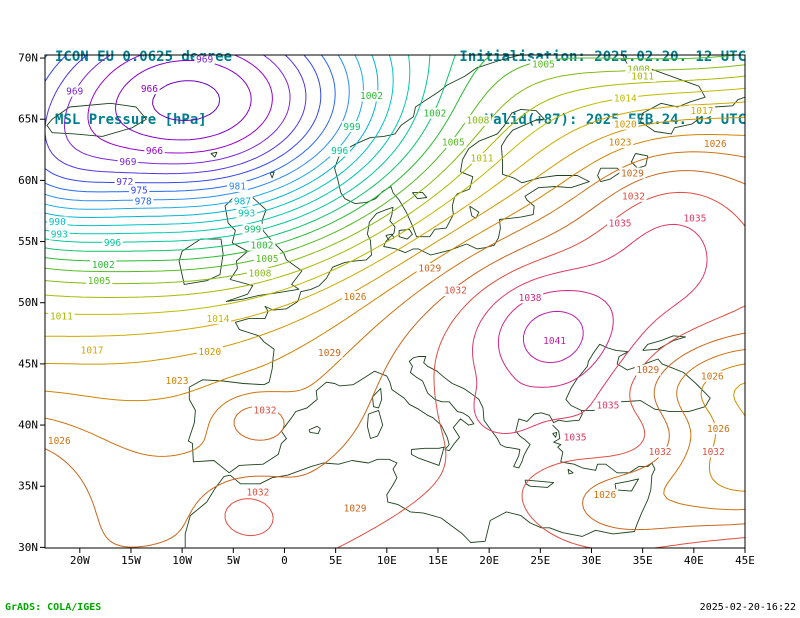  Describe the element at coordinates (237, 187) in the screenshot. I see `svg-text: 981` at that location.